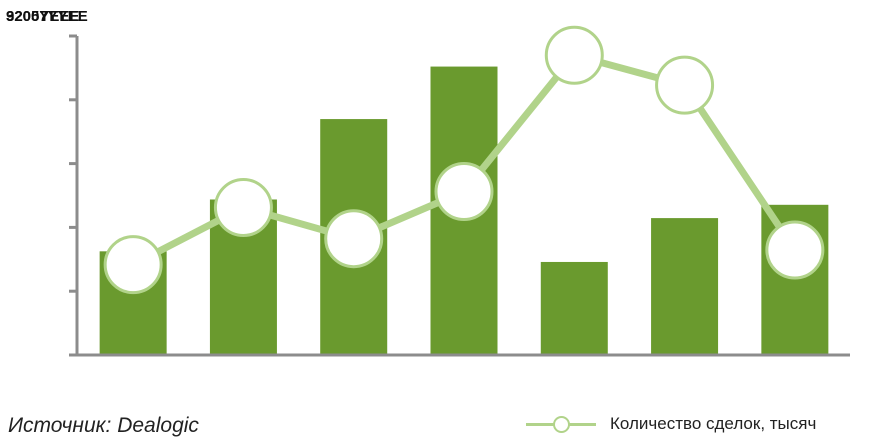 This screenshot has width=871, height=438. I want to click on legend-swatch, so click(561, 424).